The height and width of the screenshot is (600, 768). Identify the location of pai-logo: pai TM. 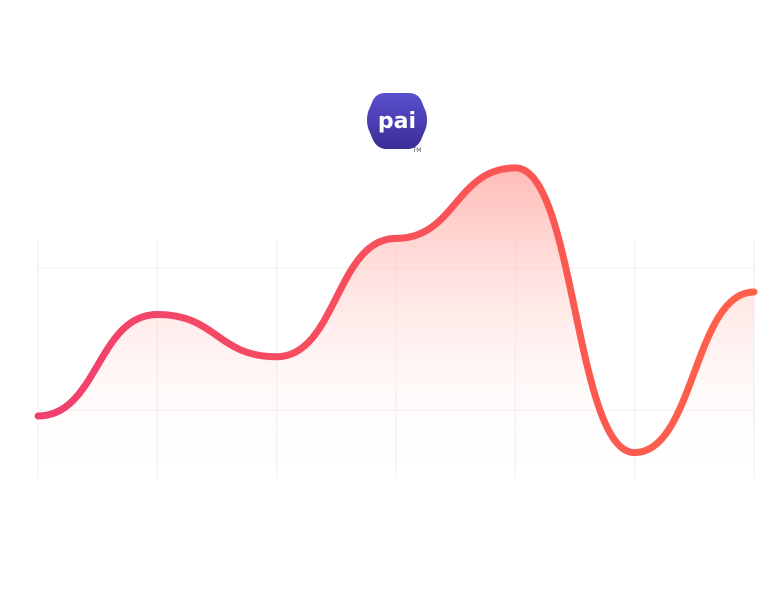
(397, 122).